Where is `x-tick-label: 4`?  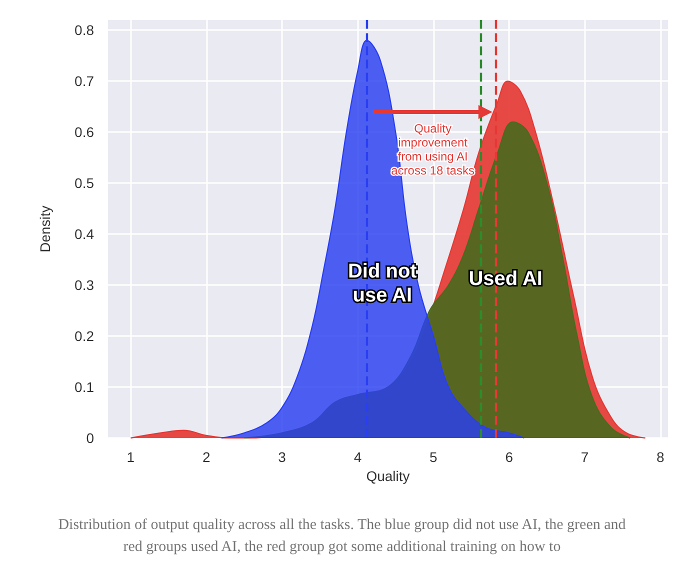 x-tick-label: 4 is located at coordinates (358, 457).